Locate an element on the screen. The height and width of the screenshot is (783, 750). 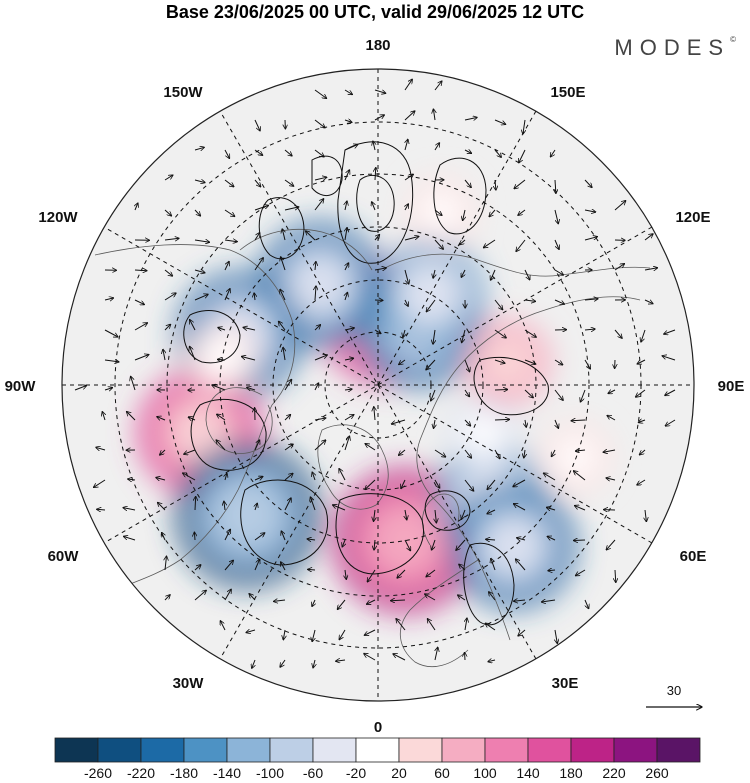
lon-label-150e: 150E is located at coordinates (567, 92).